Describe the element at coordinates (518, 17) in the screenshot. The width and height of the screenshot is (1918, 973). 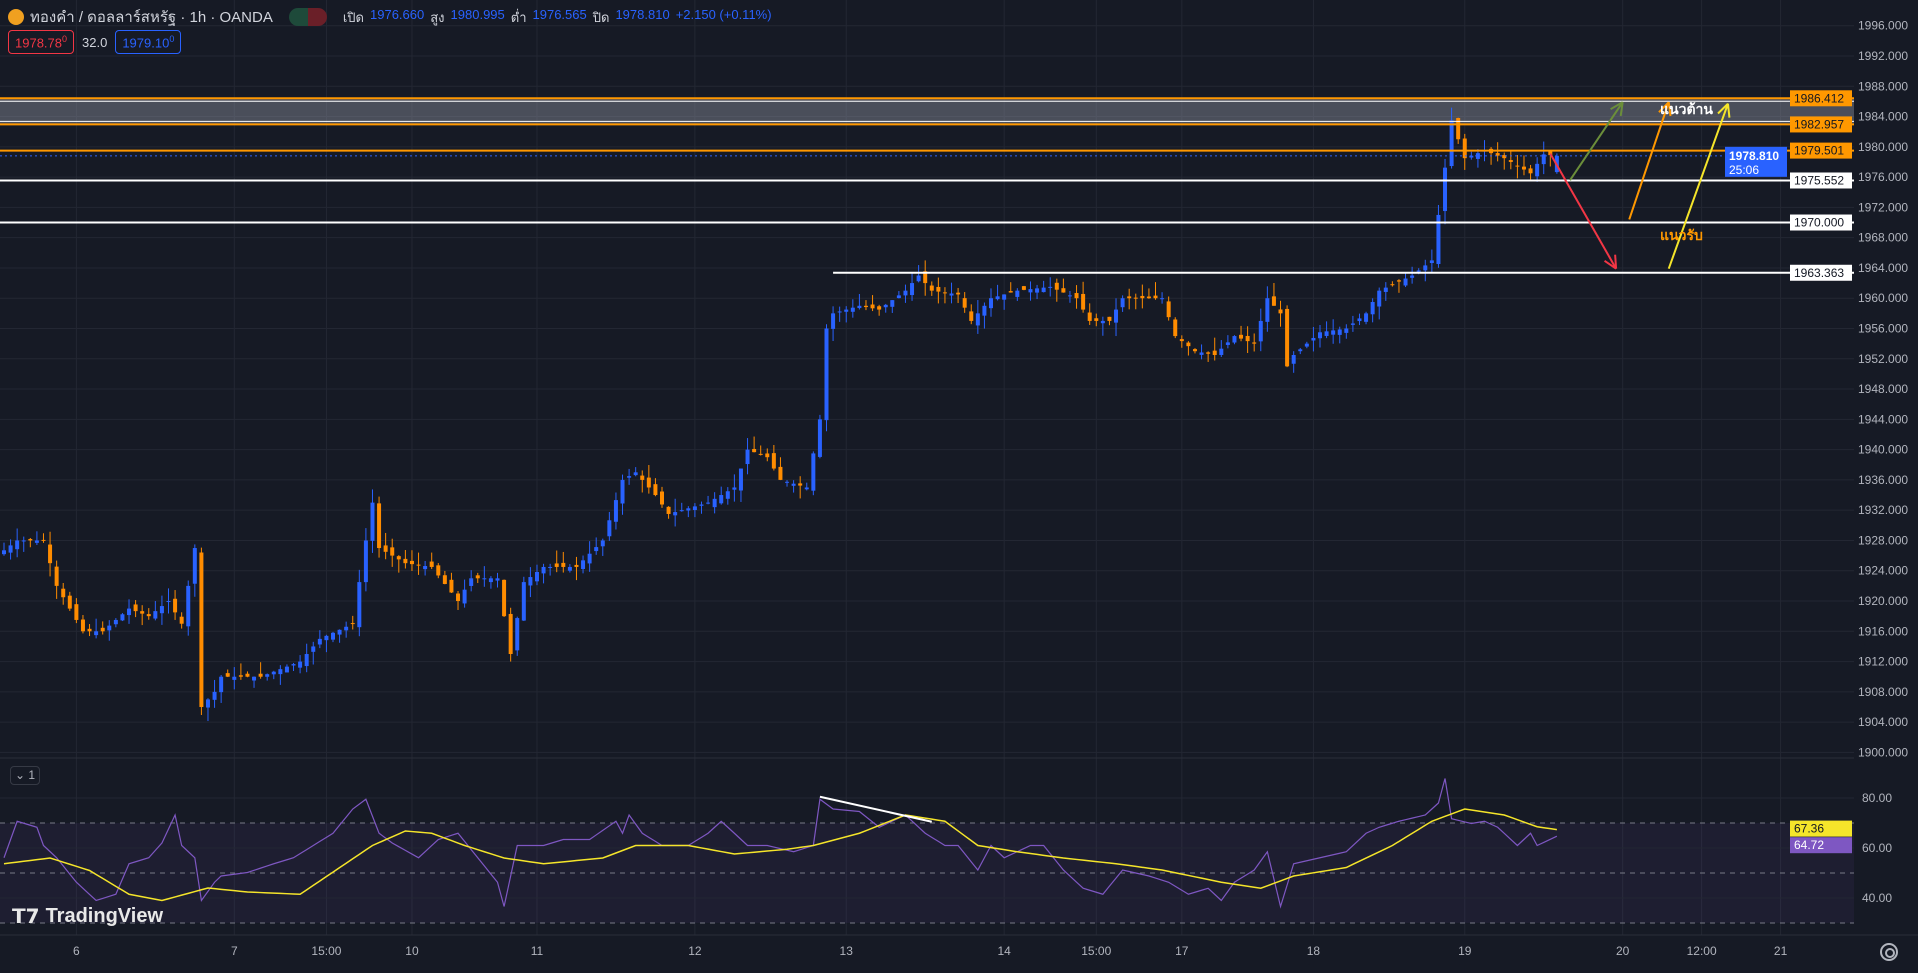
I see `low-label: ต่ำ` at that location.